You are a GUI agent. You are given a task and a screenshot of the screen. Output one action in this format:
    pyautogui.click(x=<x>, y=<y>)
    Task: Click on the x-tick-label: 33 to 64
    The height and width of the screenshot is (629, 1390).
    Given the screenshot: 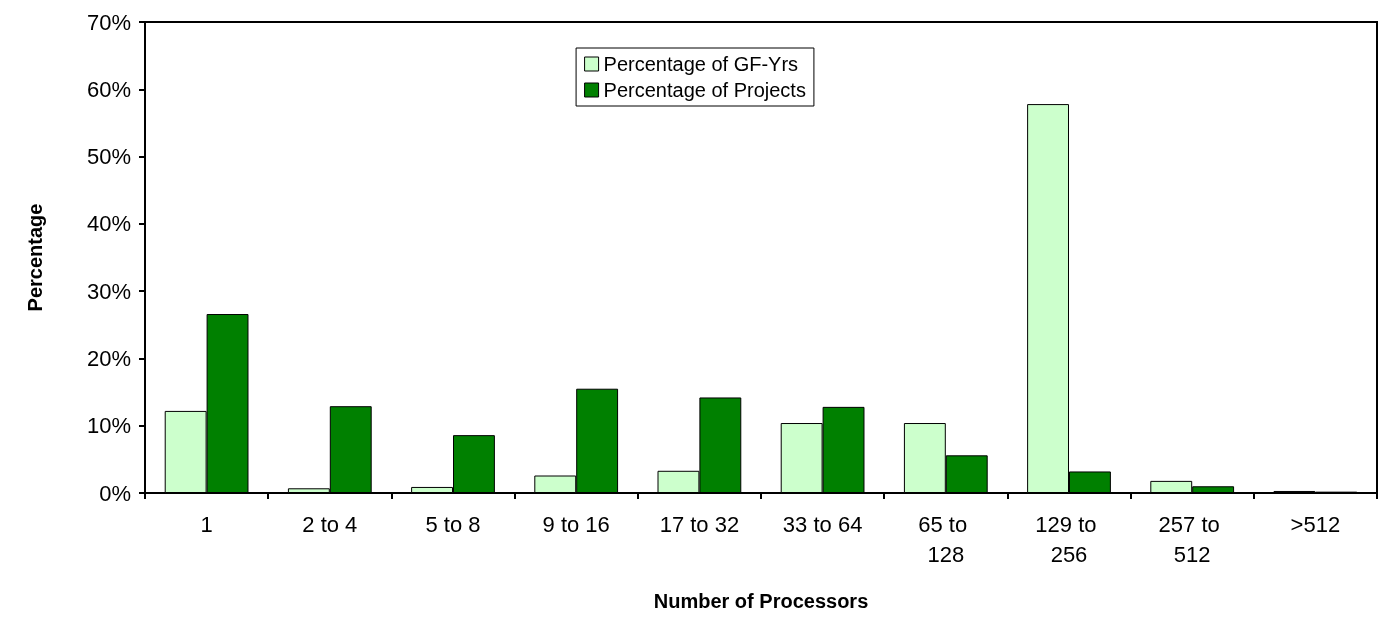 What is the action you would take?
    pyautogui.click(x=822, y=524)
    